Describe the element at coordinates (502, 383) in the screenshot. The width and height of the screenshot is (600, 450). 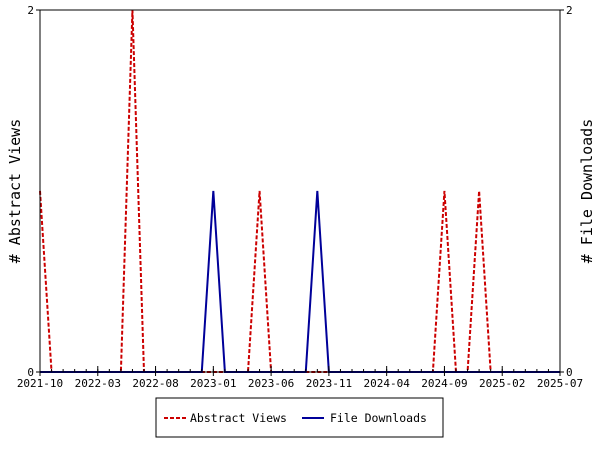
I see `x-tick-label: 2025-02` at that location.